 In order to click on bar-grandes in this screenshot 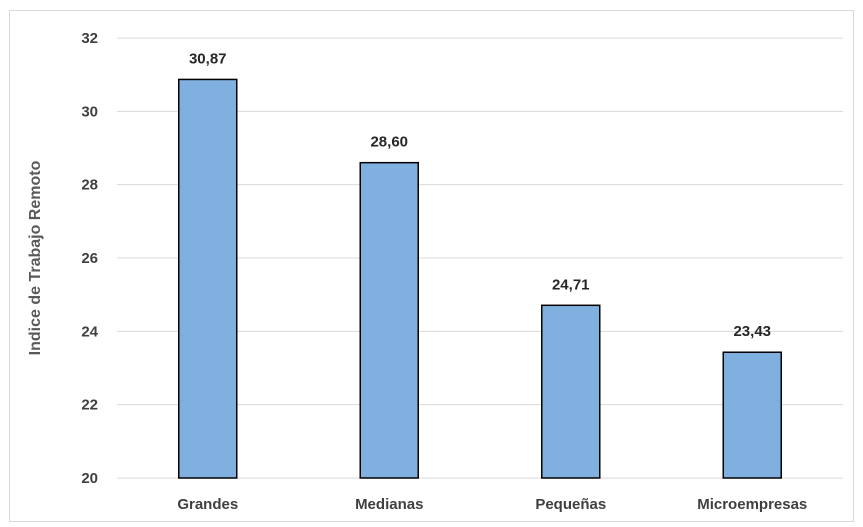, I will do `click(208, 278)`.